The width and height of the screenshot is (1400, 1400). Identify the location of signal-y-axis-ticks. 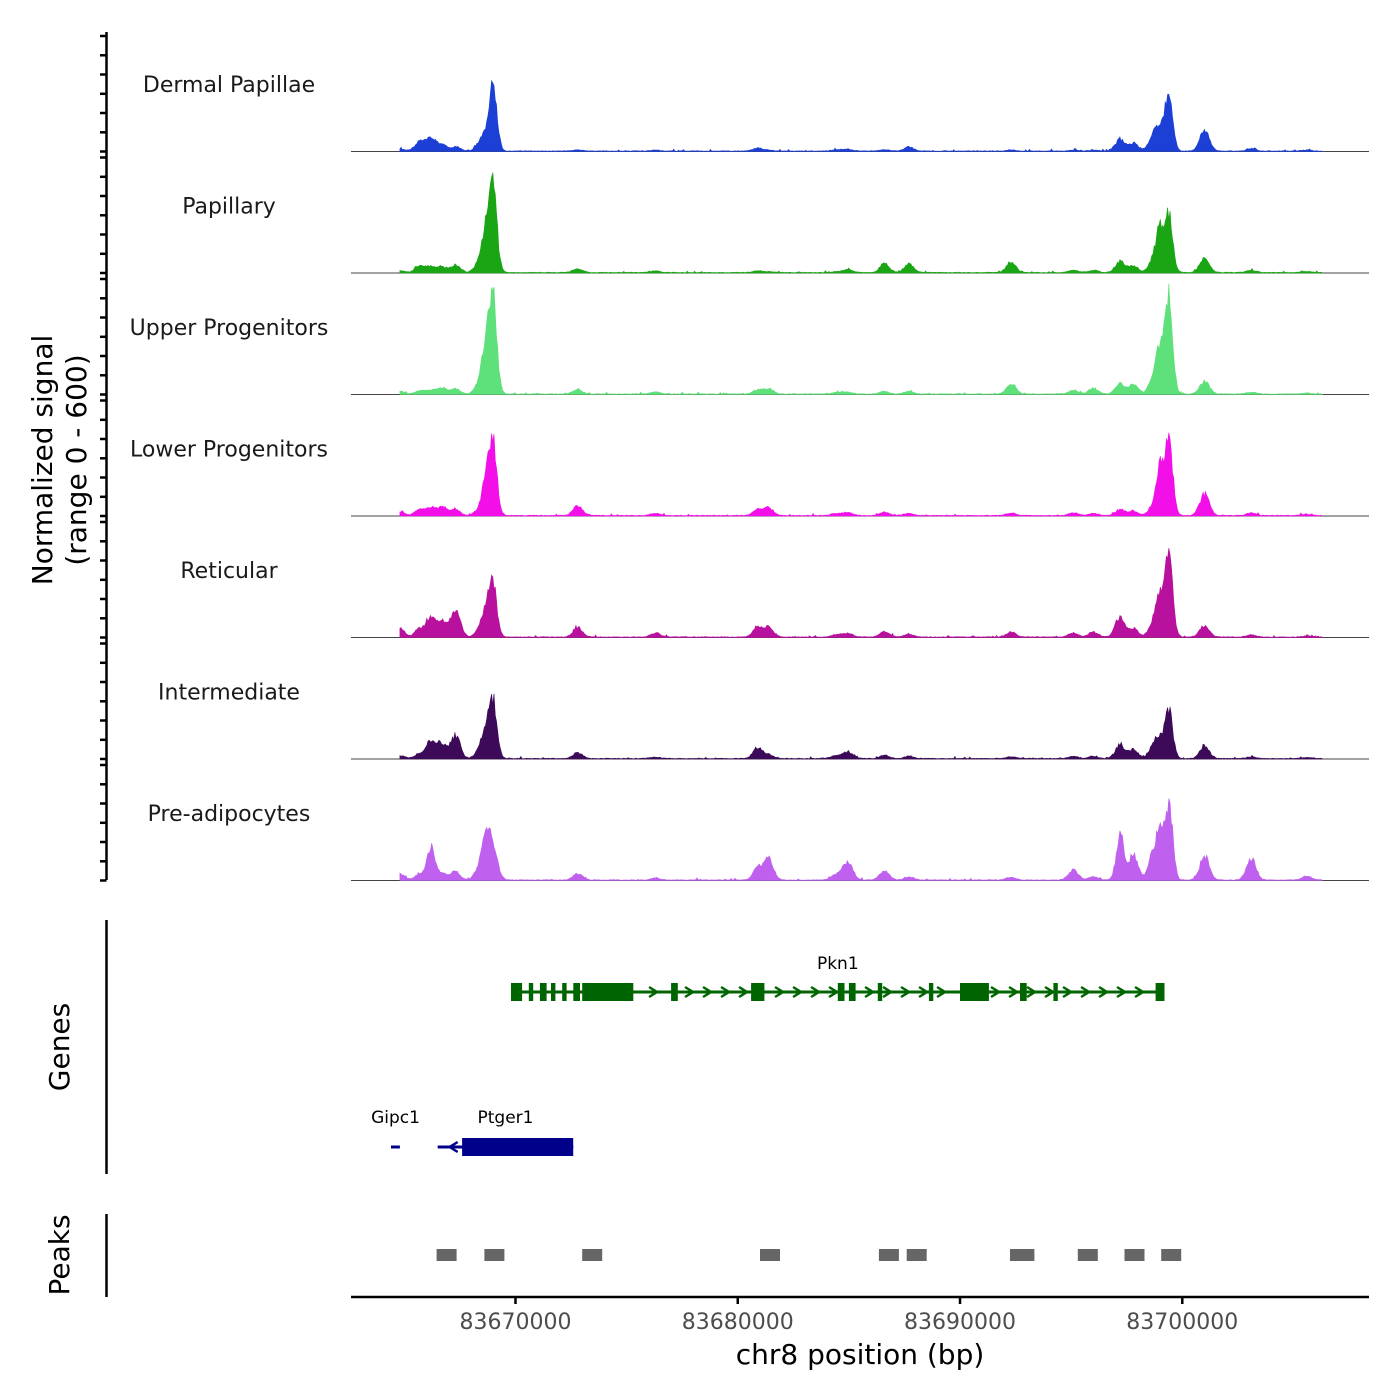
(103, 458).